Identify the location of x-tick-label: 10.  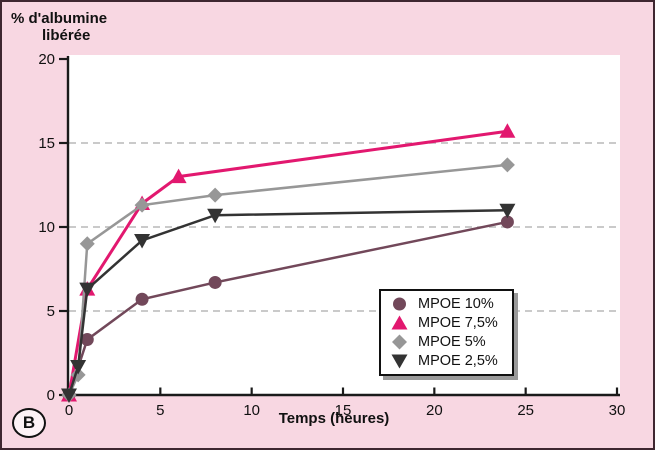
(251, 410).